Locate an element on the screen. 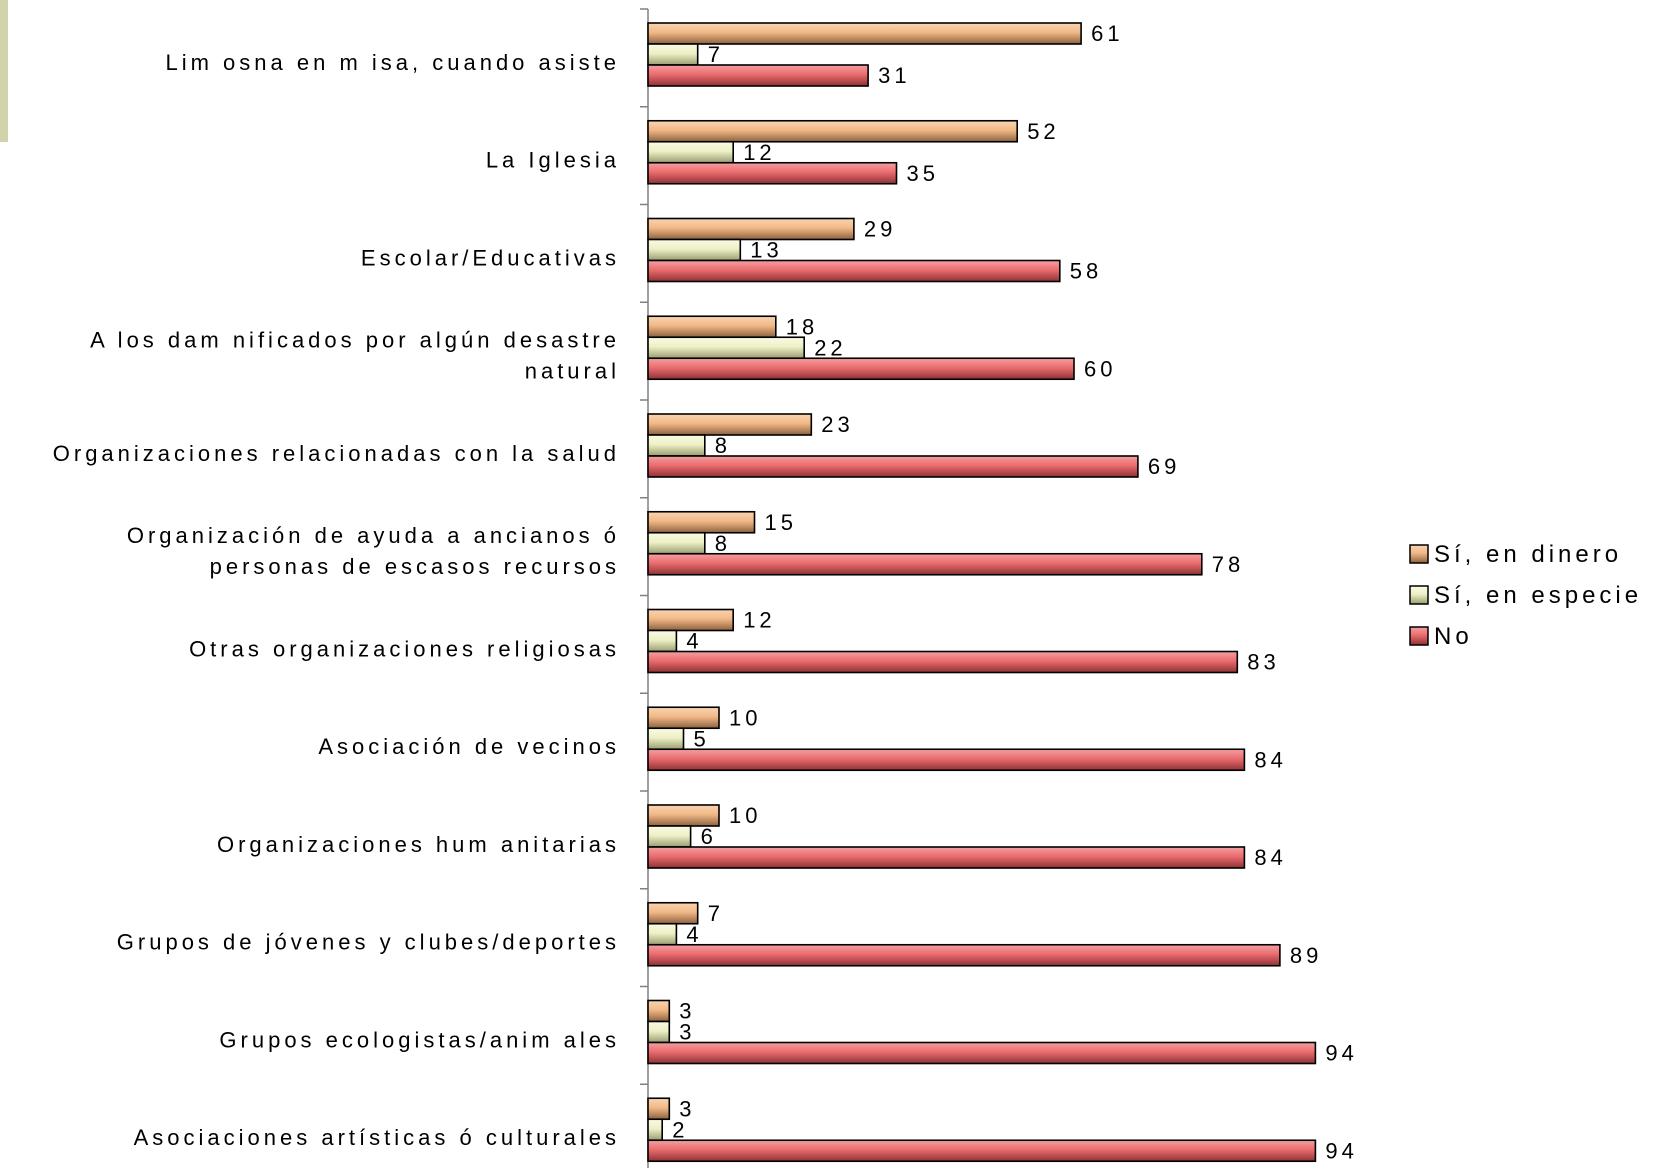  category-label: Lim osna en m isa, cuando asiste is located at coordinates (392, 62).